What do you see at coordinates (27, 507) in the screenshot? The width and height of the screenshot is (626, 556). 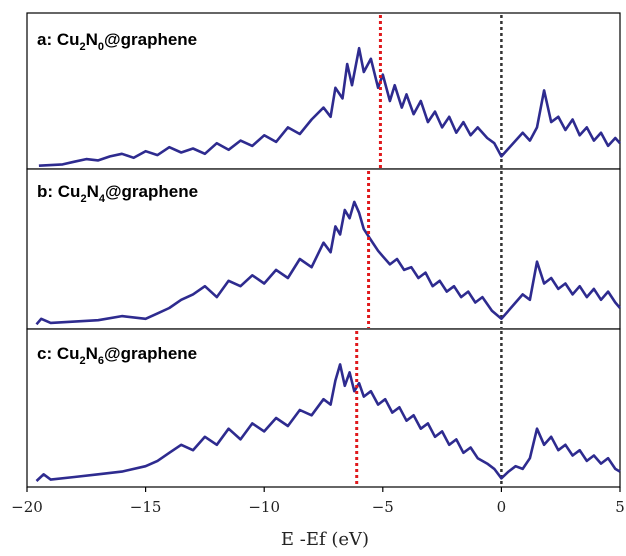 I see `x-tick-label: −20` at bounding box center [27, 507].